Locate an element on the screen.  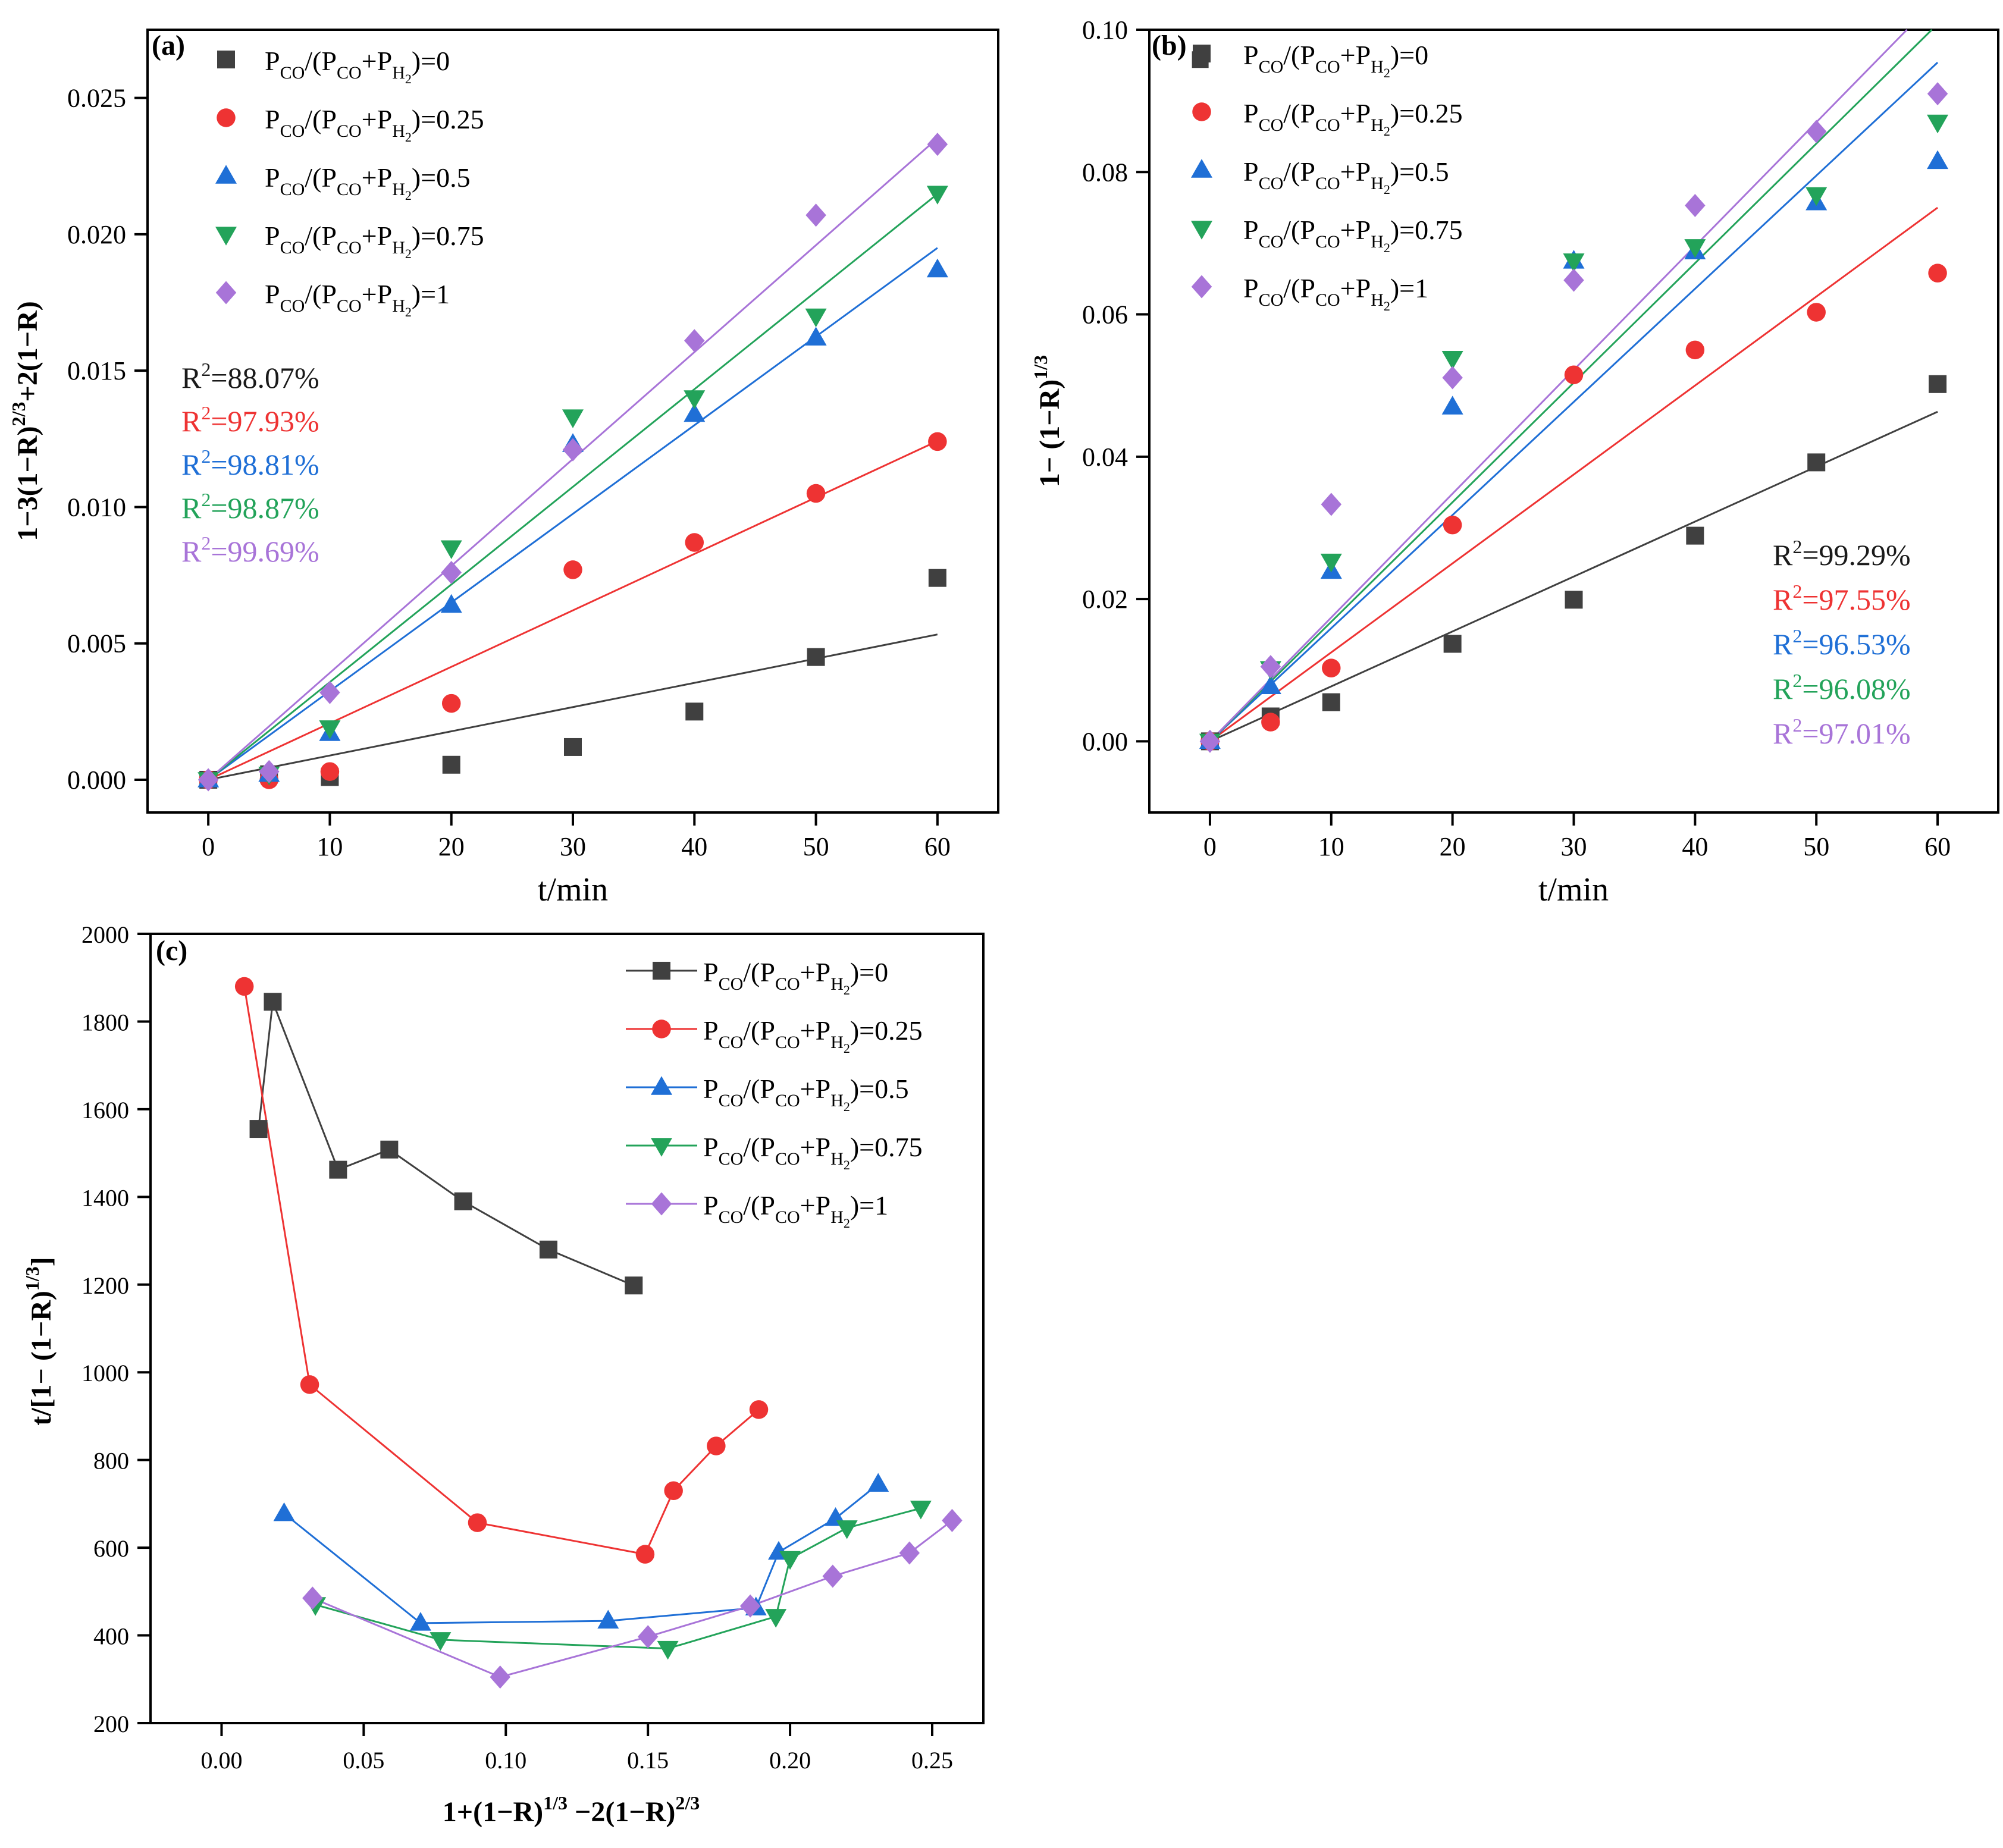
b-x-tick-label: 20 is located at coordinates (1453, 846).